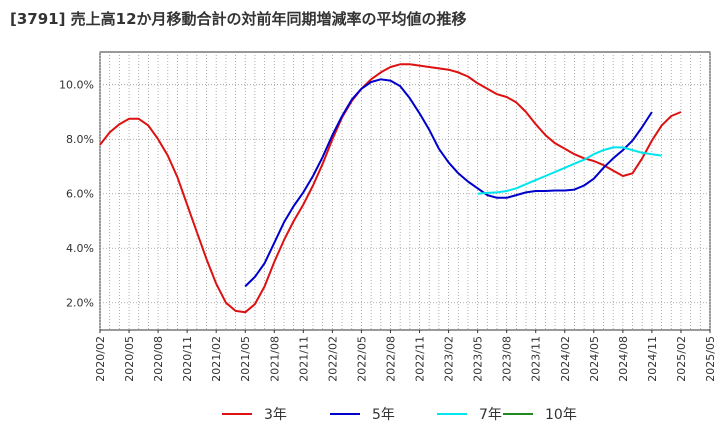  What do you see at coordinates (361, 359) in the screenshot?
I see `x-tick-label: 2022/05` at bounding box center [361, 359].